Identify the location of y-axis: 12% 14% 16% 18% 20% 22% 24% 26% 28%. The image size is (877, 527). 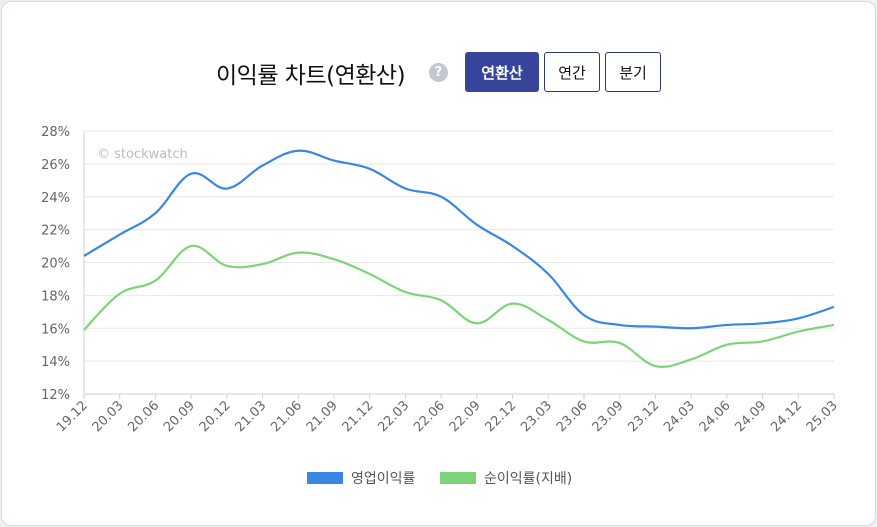
(55, 264).